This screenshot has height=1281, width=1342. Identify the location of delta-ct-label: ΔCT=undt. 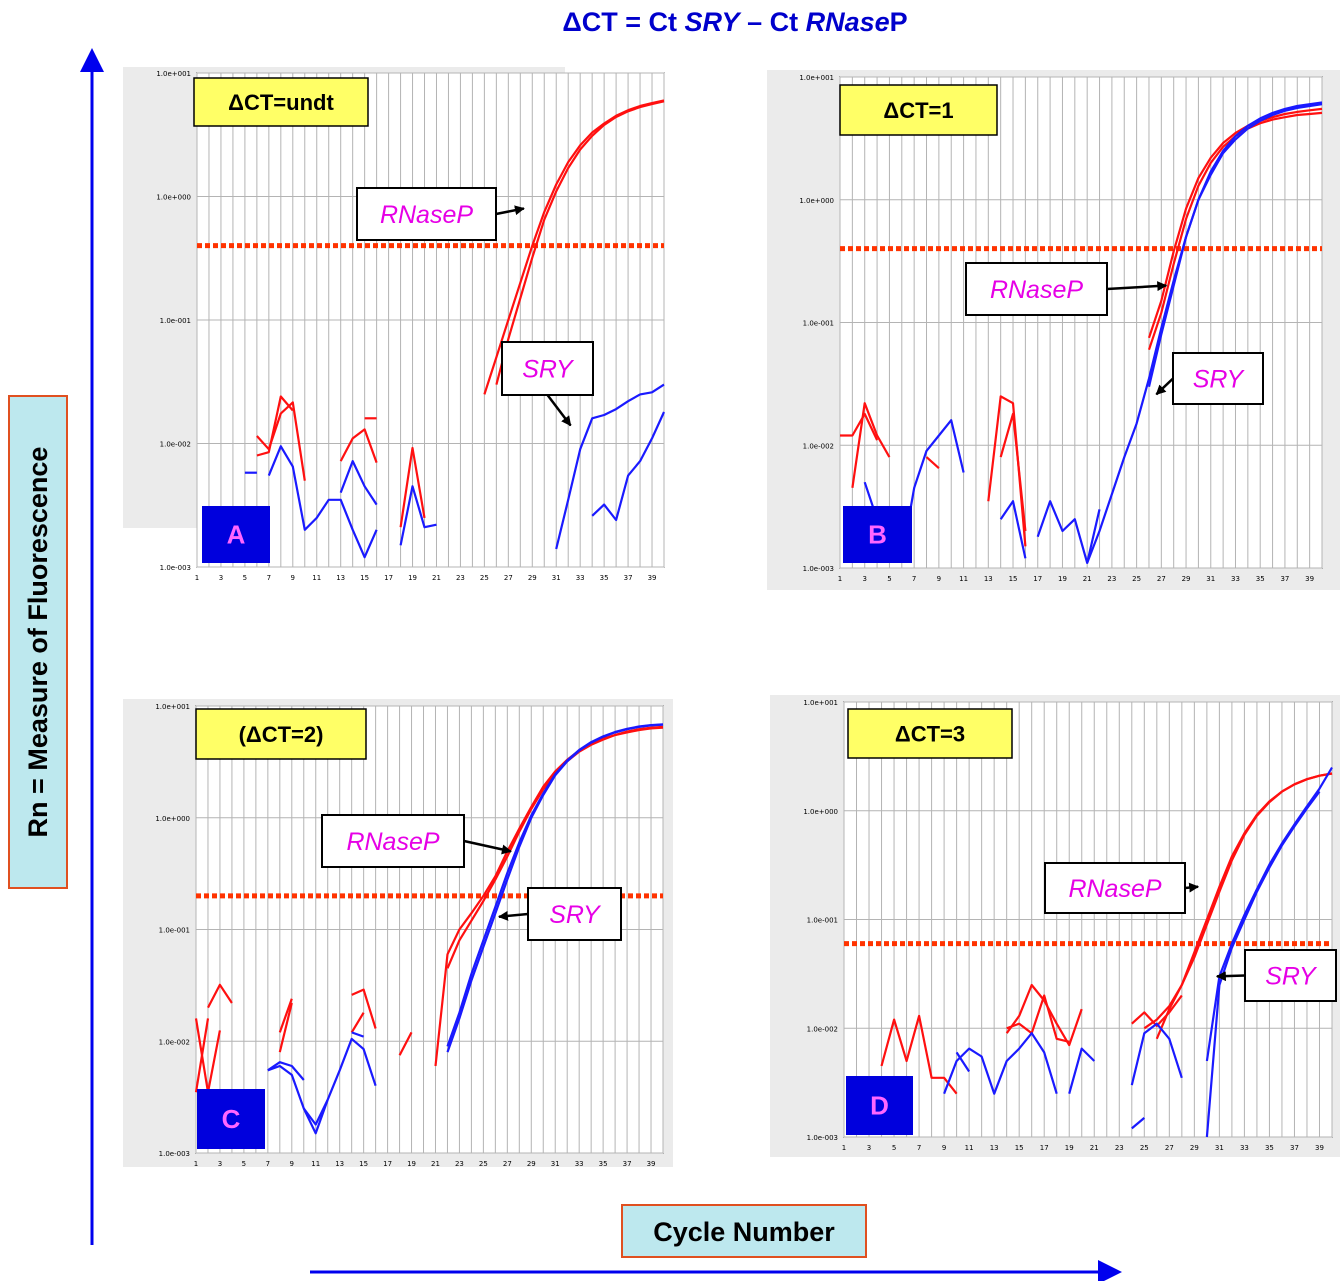
(281, 102).